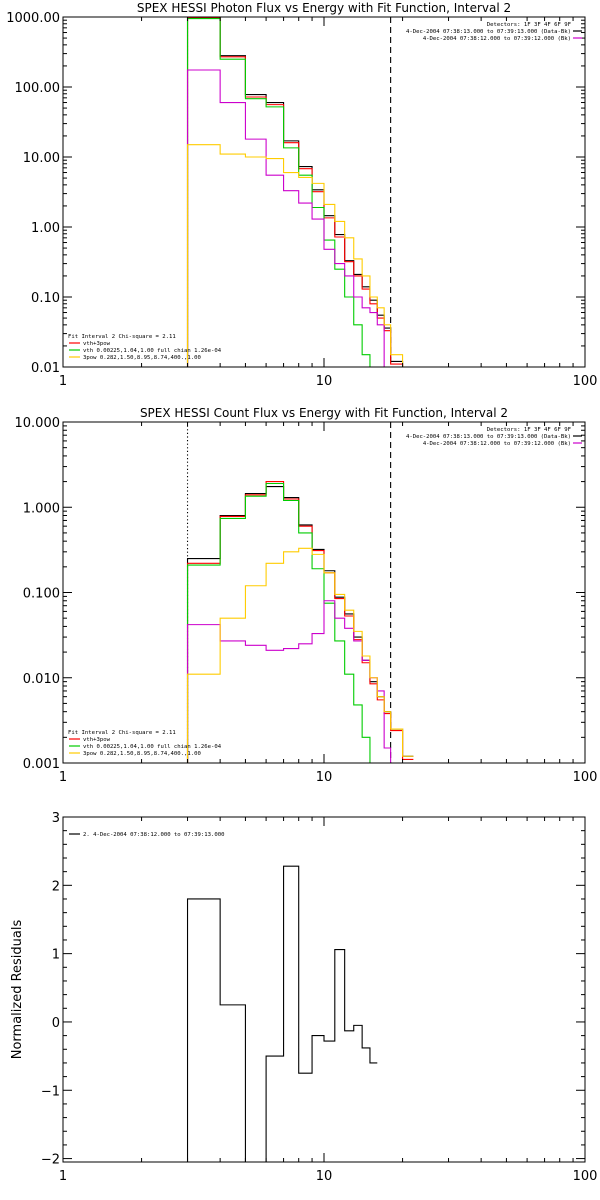  Describe the element at coordinates (56, 818) in the screenshot. I see `y-tick-label: 3` at that location.